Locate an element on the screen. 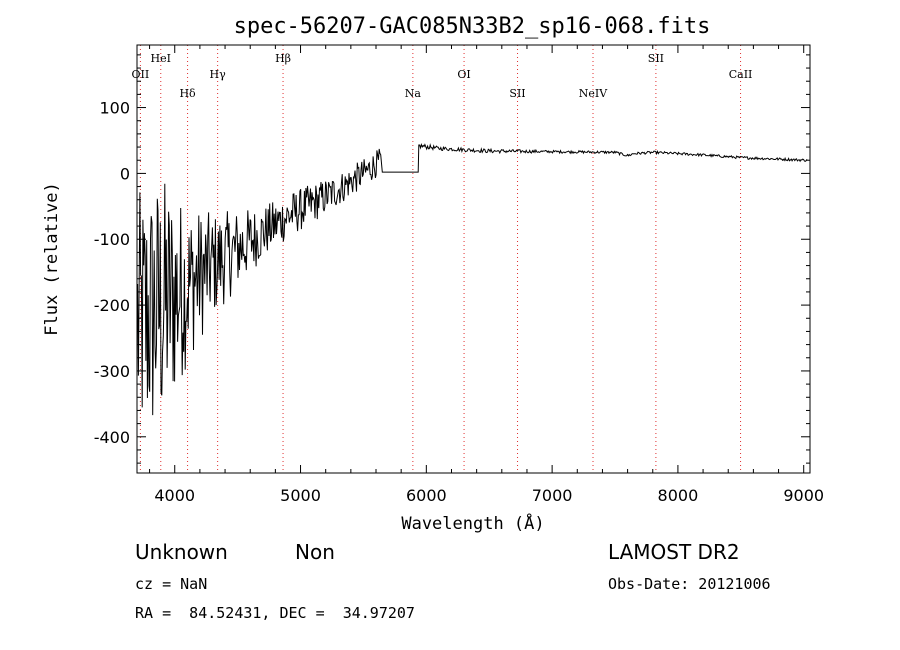 The width and height of the screenshot is (900, 650). redshift-cz: cz = NaN is located at coordinates (171, 584).